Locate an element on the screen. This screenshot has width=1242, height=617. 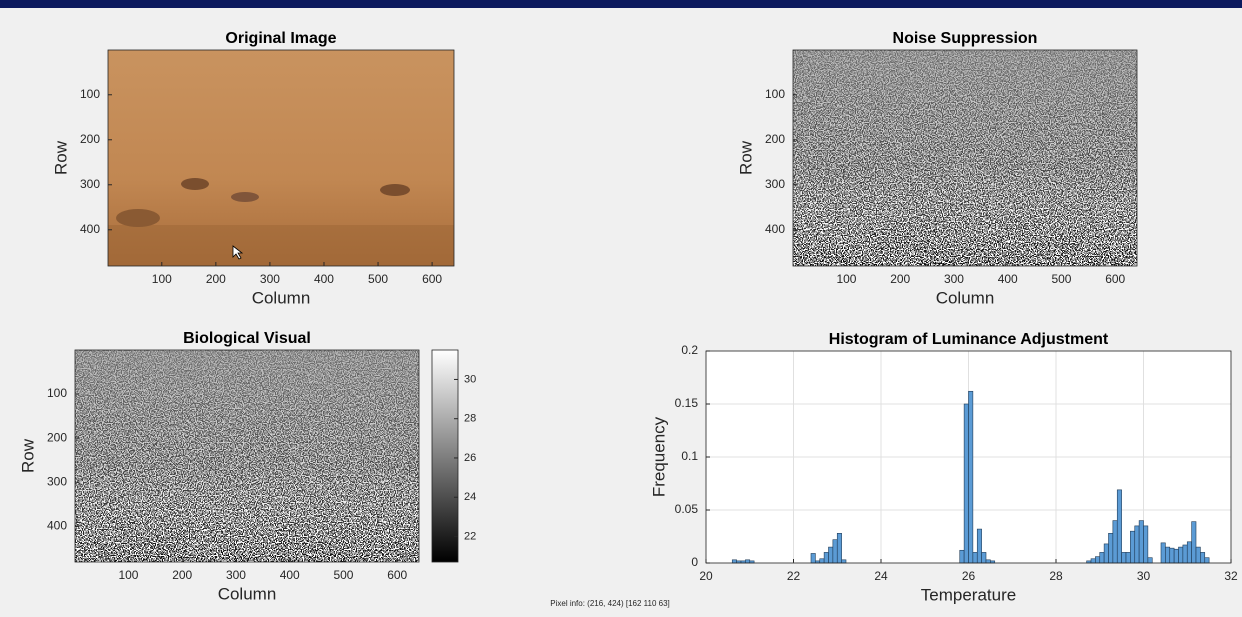
y-tick-label: 0.1 is located at coordinates (689, 456).